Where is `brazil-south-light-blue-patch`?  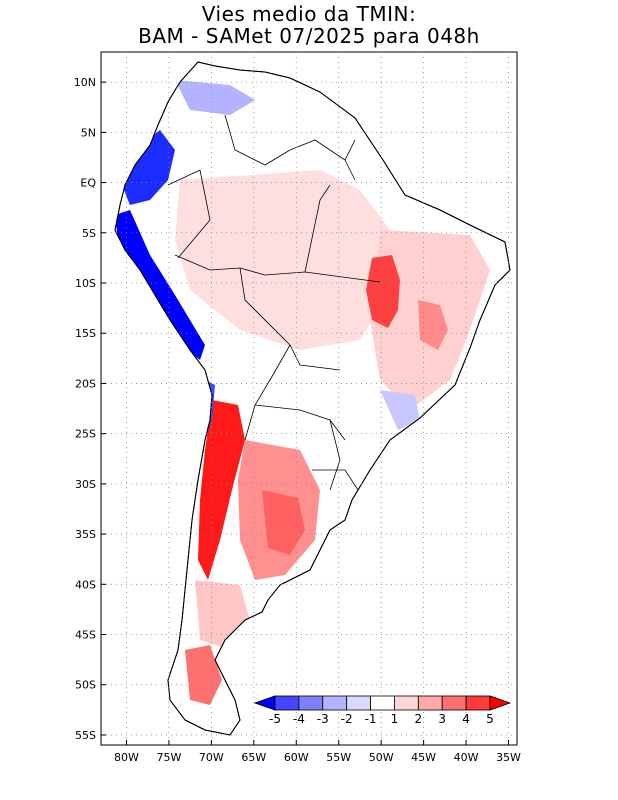 brazil-south-light-blue-patch is located at coordinates (400, 410).